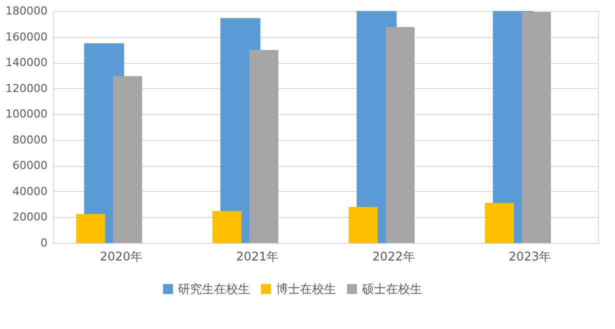  I want to click on y-tick-label: 20000, so click(30, 217).